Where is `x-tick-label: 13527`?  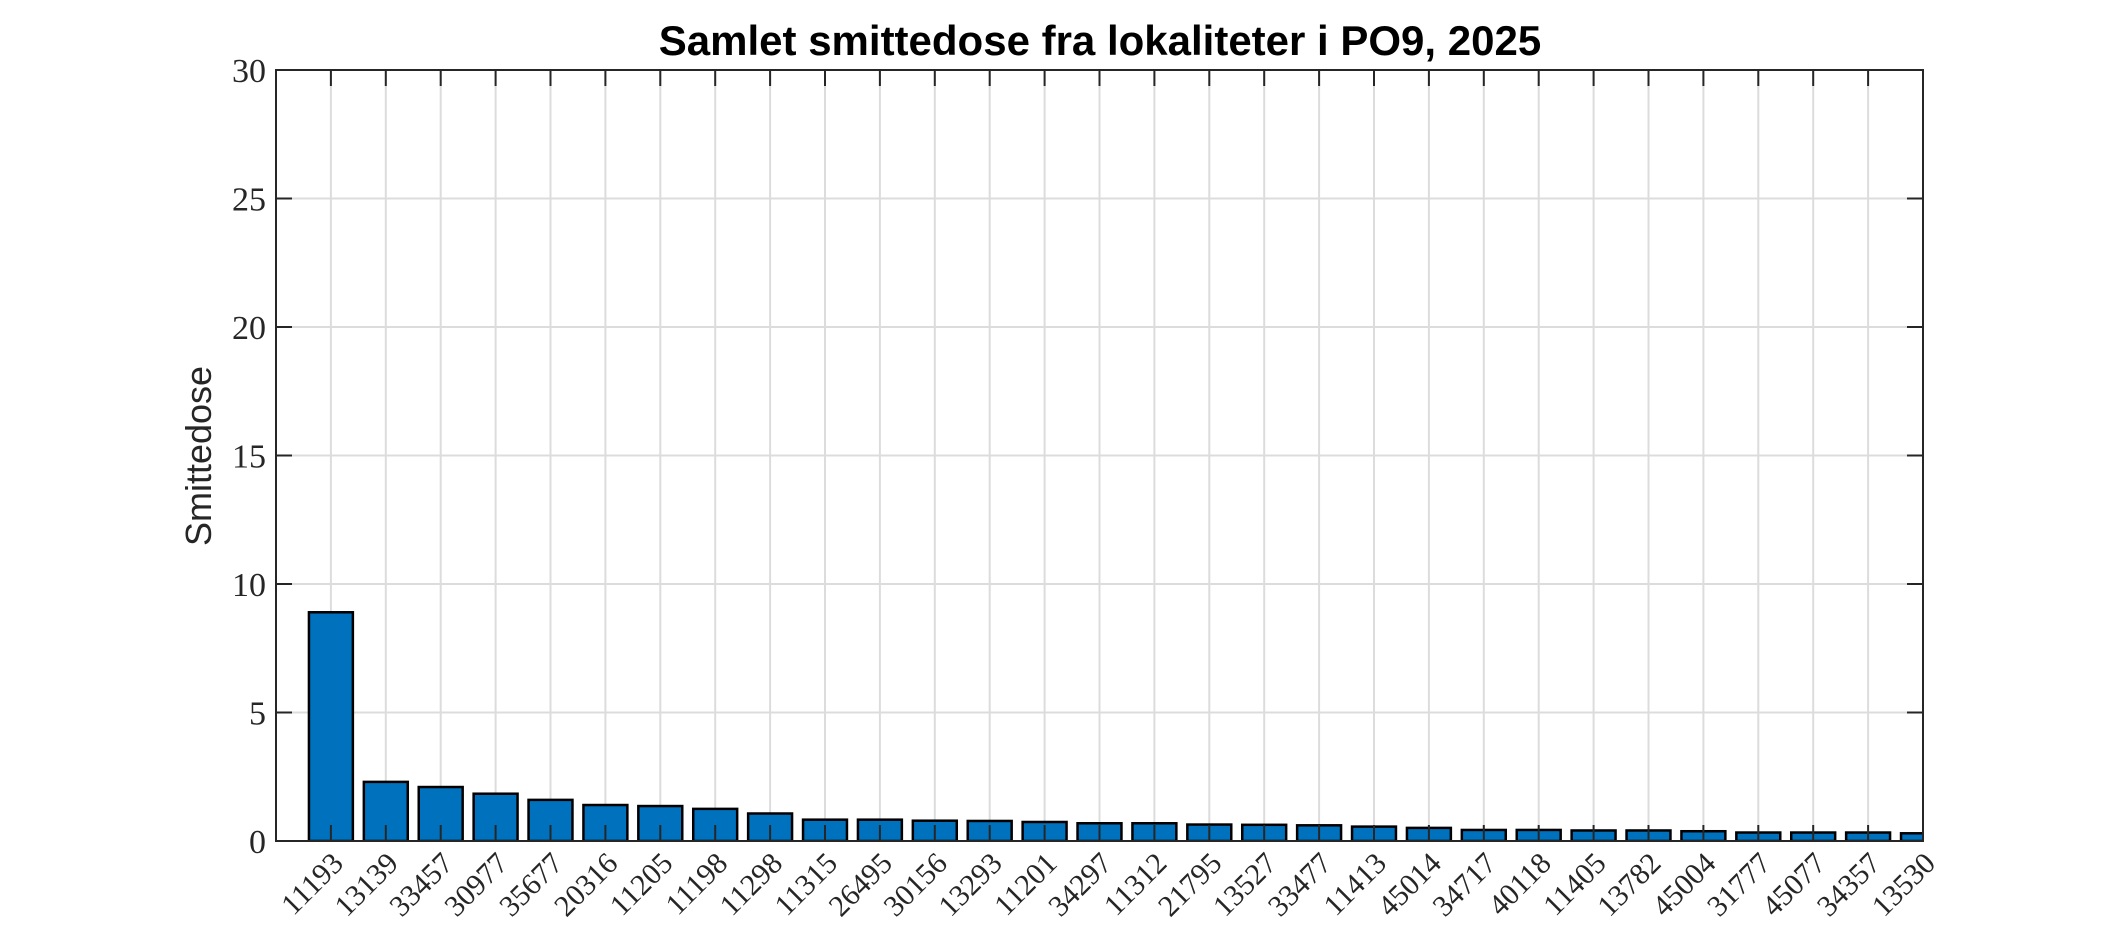 x-tick-label: 13527 is located at coordinates (1245, 885).